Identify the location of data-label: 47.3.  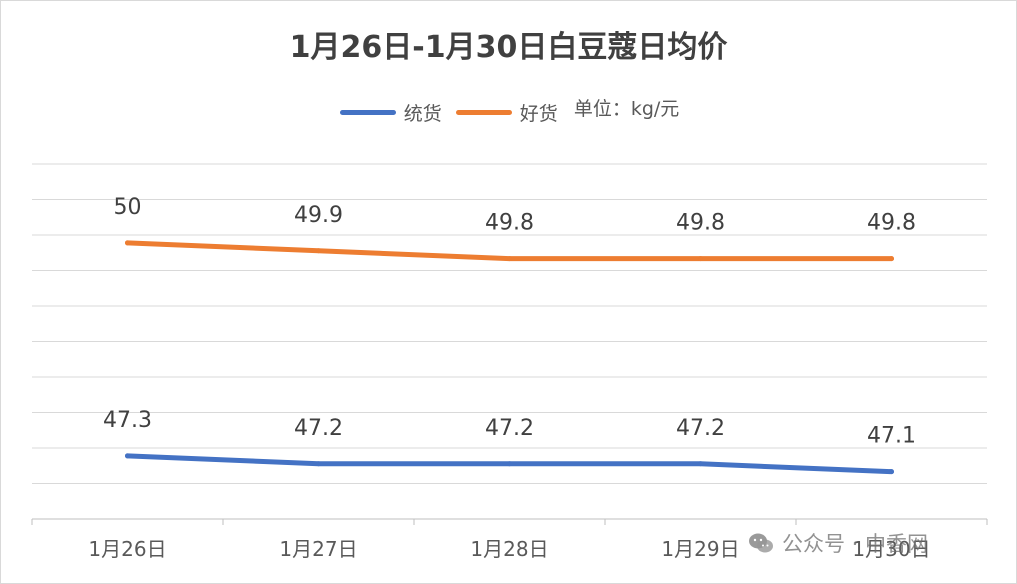
(127, 420).